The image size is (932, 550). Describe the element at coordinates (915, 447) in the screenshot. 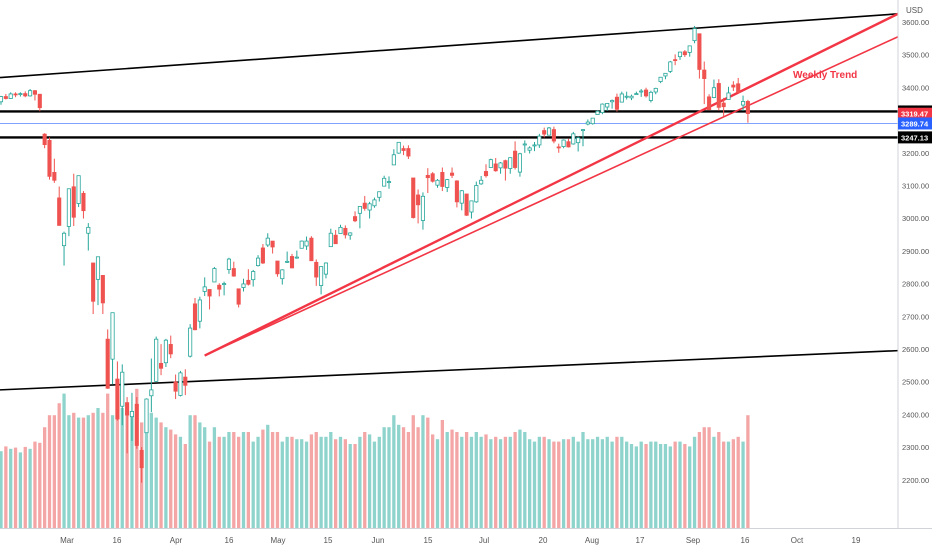

I see `price-tick-label: 2300.00` at that location.